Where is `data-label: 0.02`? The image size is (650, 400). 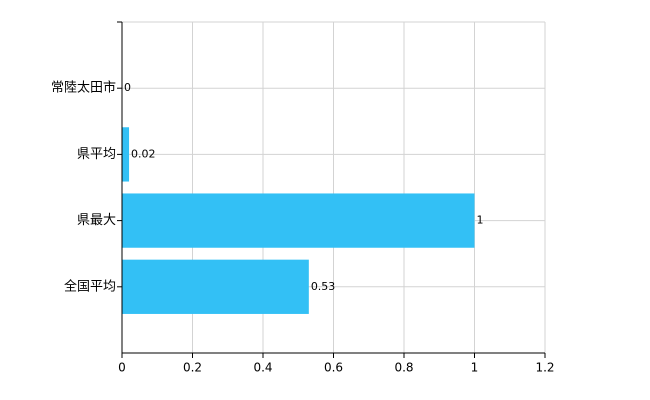
data-label: 0.02 is located at coordinates (143, 153).